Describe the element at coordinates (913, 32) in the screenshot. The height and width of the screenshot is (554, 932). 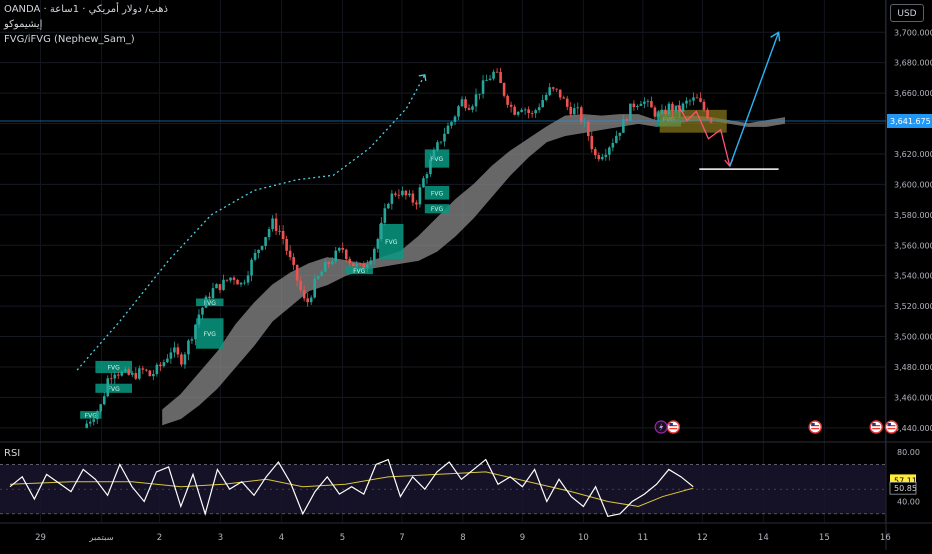
I see `price-tick-label: 3,700.000` at that location.